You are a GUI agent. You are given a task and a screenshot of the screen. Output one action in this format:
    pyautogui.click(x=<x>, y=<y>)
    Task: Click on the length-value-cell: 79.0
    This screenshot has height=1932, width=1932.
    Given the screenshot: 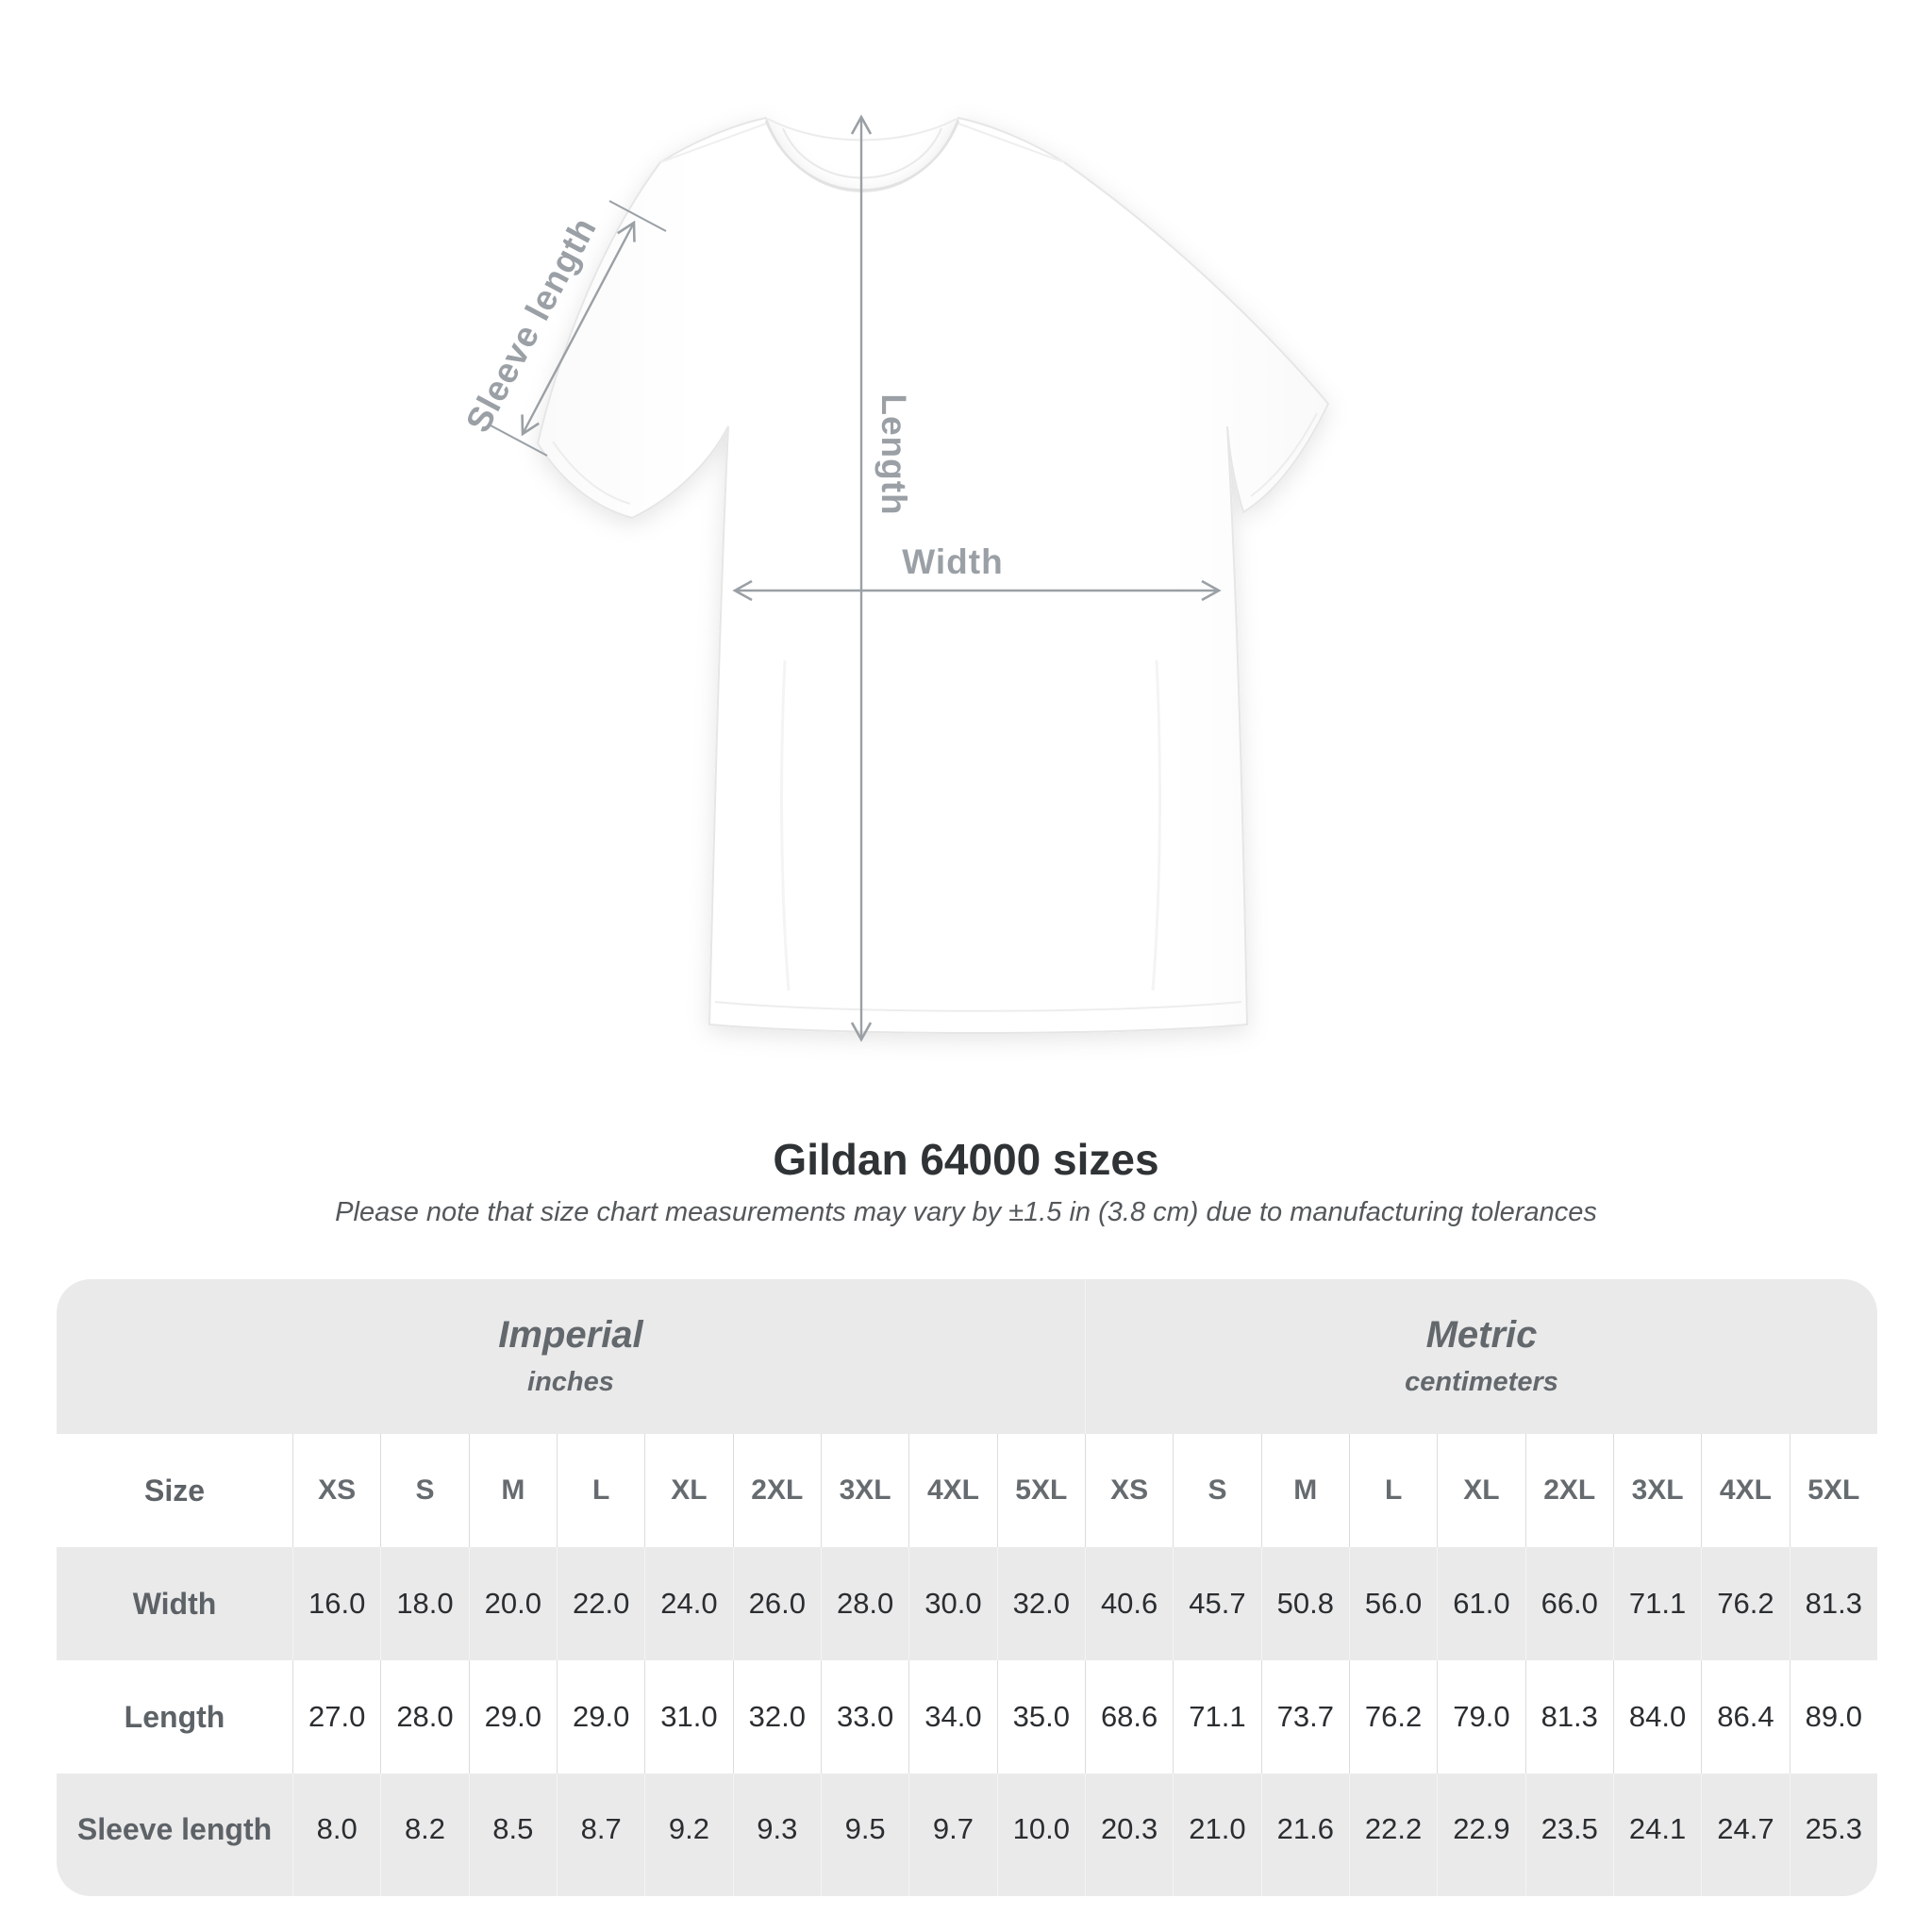 What is the action you would take?
    pyautogui.click(x=1481, y=1717)
    